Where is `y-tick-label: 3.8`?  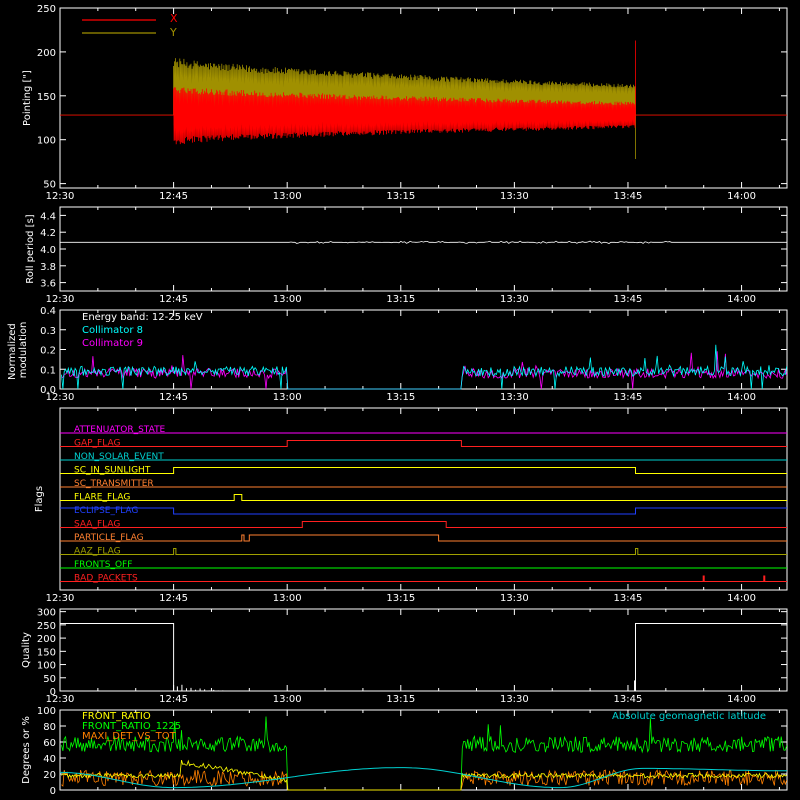 y-tick-label: 3.8 is located at coordinates (48, 267).